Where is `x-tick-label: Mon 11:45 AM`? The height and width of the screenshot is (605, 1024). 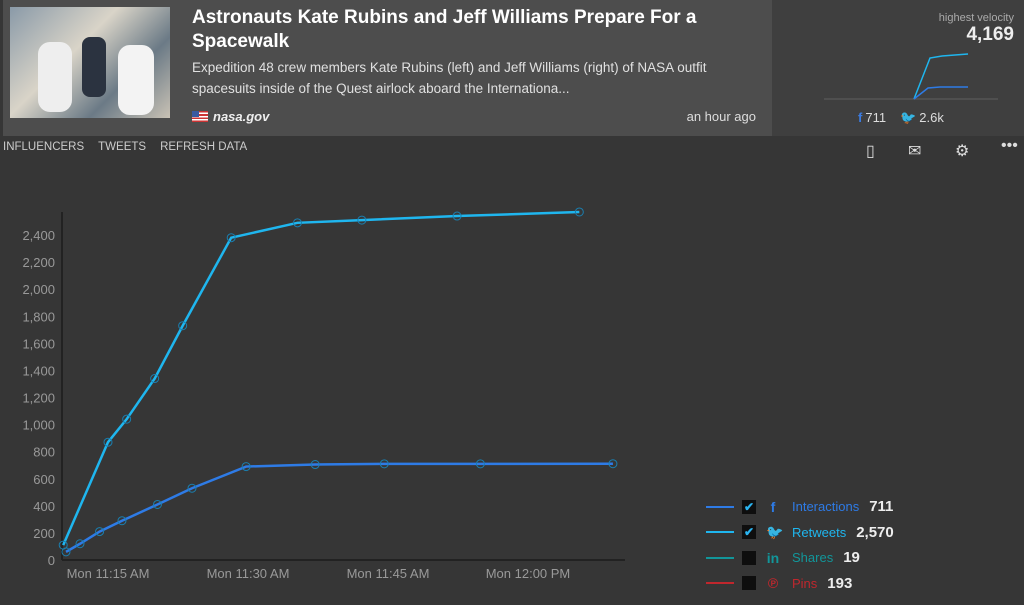
x-tick-label: Mon 11:45 AM is located at coordinates (388, 573).